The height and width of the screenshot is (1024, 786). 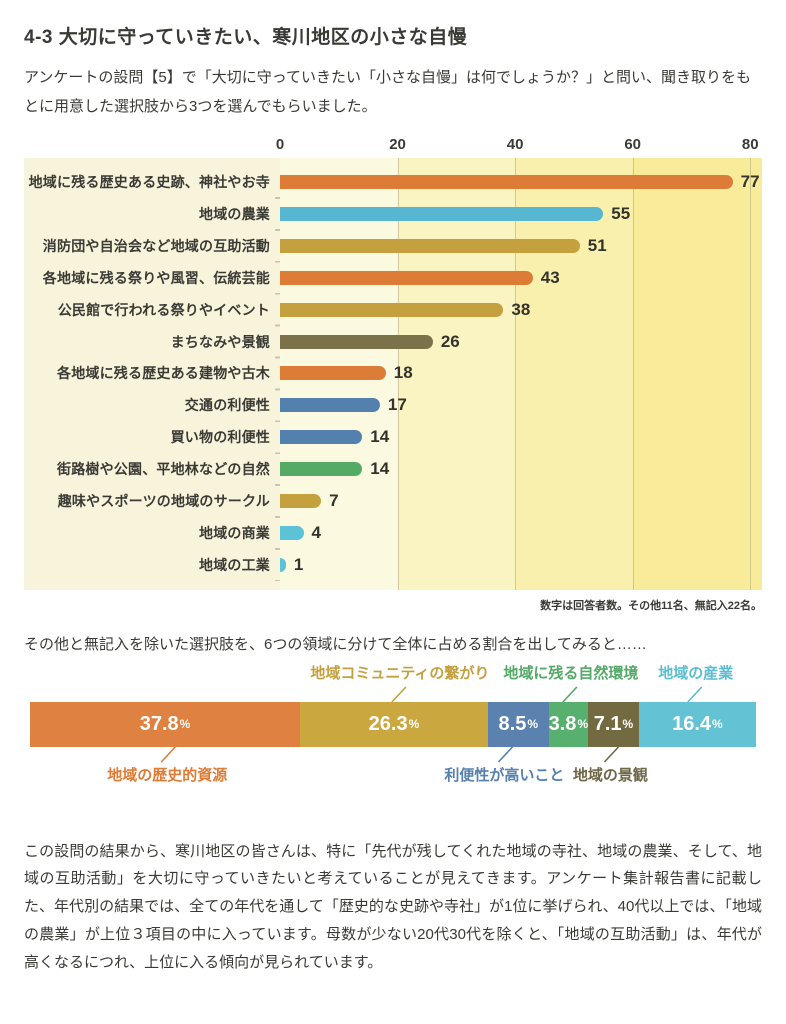 I want to click on category-label: 地域の工業, so click(x=234, y=564).